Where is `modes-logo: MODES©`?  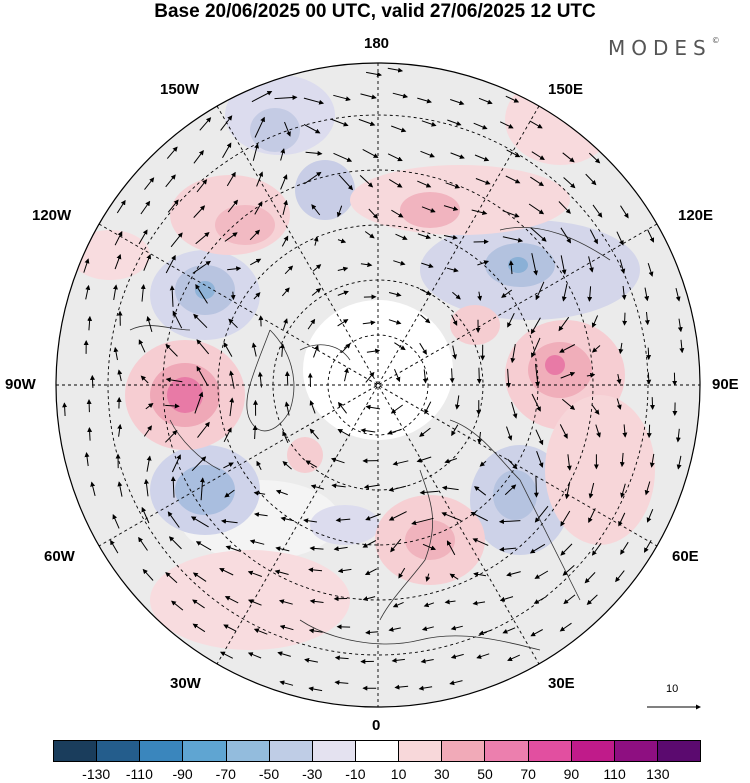
modes-logo: MODES© is located at coordinates (664, 48).